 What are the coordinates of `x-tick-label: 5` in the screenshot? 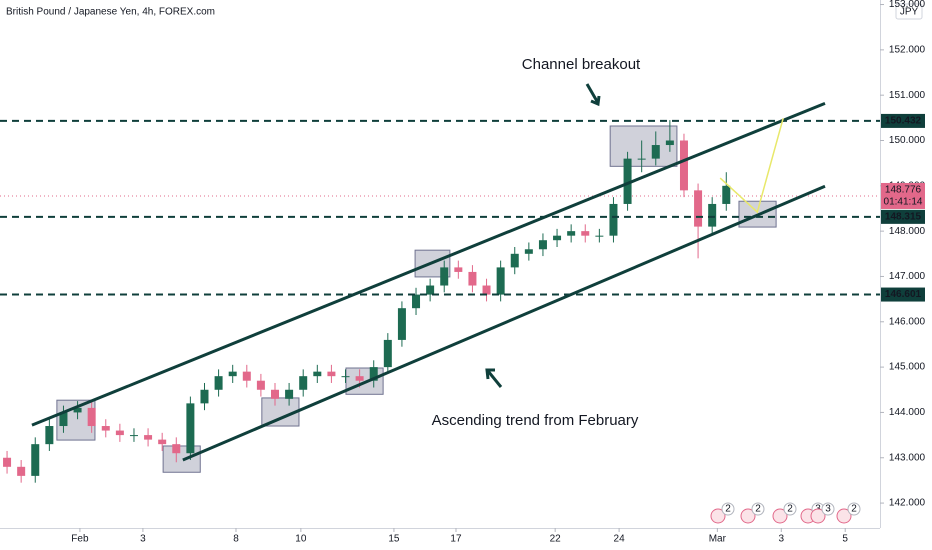 It's located at (845, 539).